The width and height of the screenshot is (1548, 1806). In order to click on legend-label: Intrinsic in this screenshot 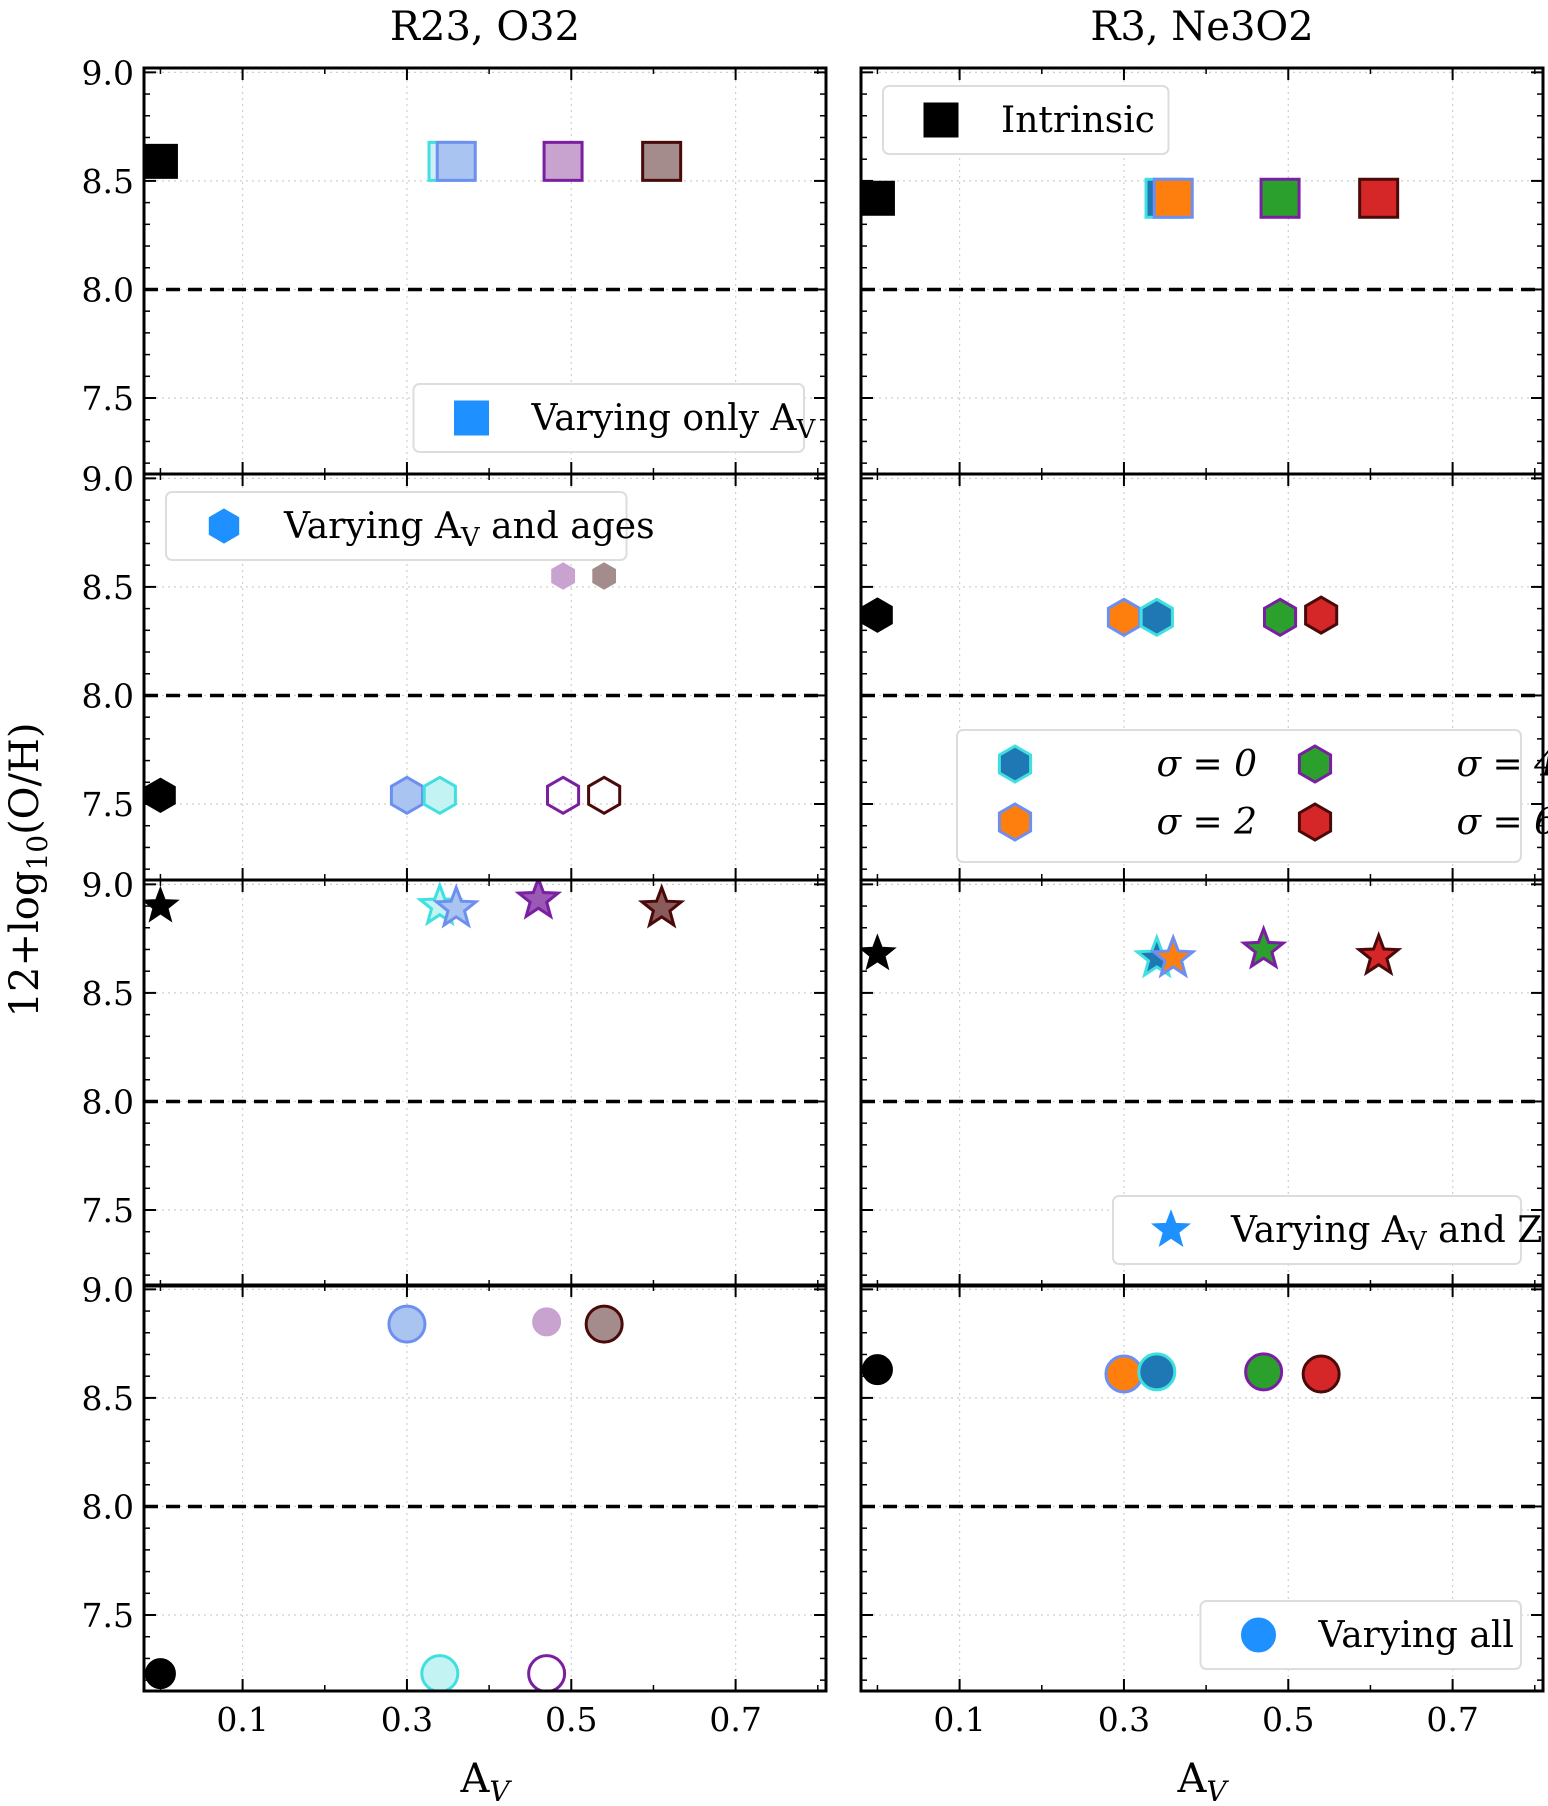, I will do `click(1078, 120)`.